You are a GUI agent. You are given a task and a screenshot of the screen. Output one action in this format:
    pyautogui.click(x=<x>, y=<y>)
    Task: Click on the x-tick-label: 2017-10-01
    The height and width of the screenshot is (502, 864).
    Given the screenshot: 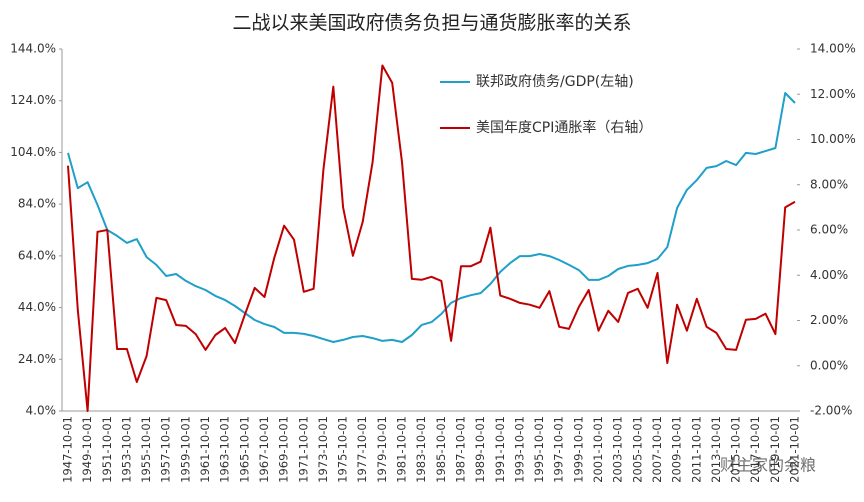 What is the action you would take?
    pyautogui.click(x=755, y=449)
    